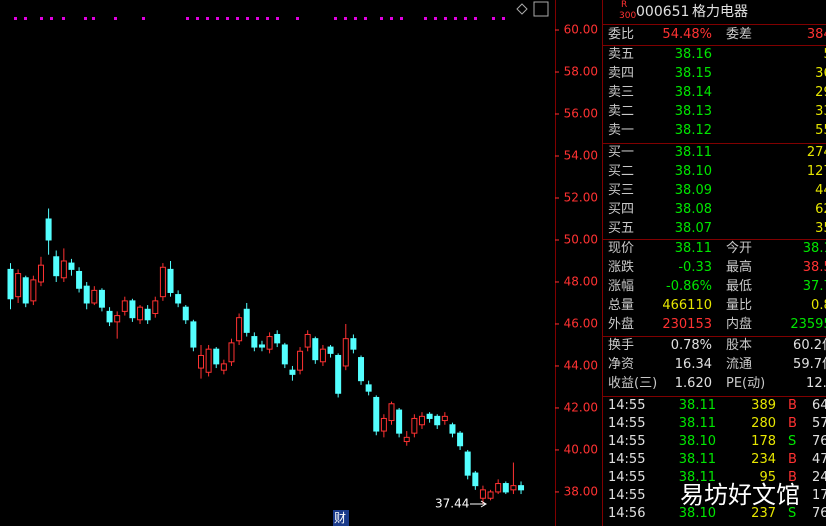 The width and height of the screenshot is (826, 526). I want to click on volume: 364, so click(820, 73).